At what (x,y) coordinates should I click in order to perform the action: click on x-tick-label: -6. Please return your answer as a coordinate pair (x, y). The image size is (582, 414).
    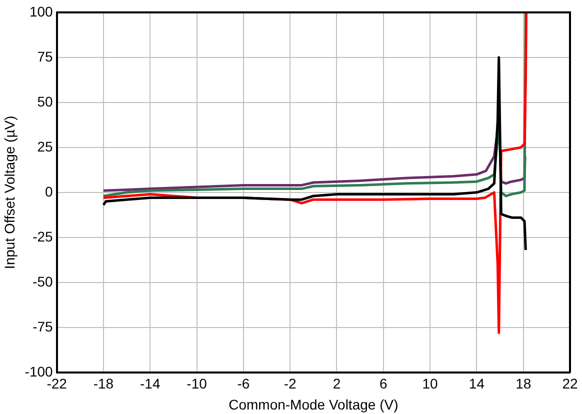
    Looking at the image, I should click on (243, 384).